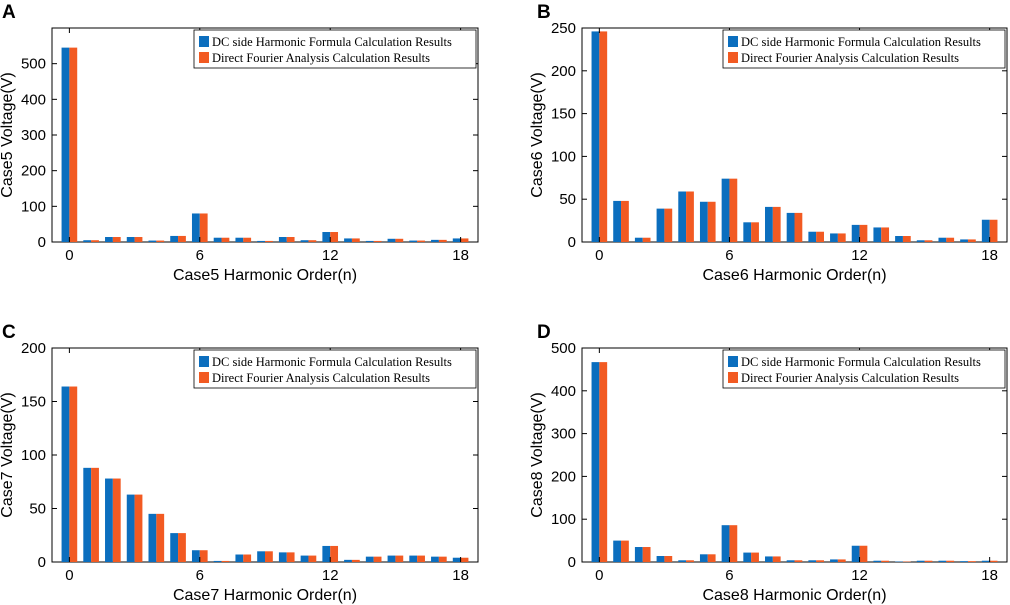  What do you see at coordinates (33, 64) in the screenshot?
I see `y-tick-label: 500` at bounding box center [33, 64].